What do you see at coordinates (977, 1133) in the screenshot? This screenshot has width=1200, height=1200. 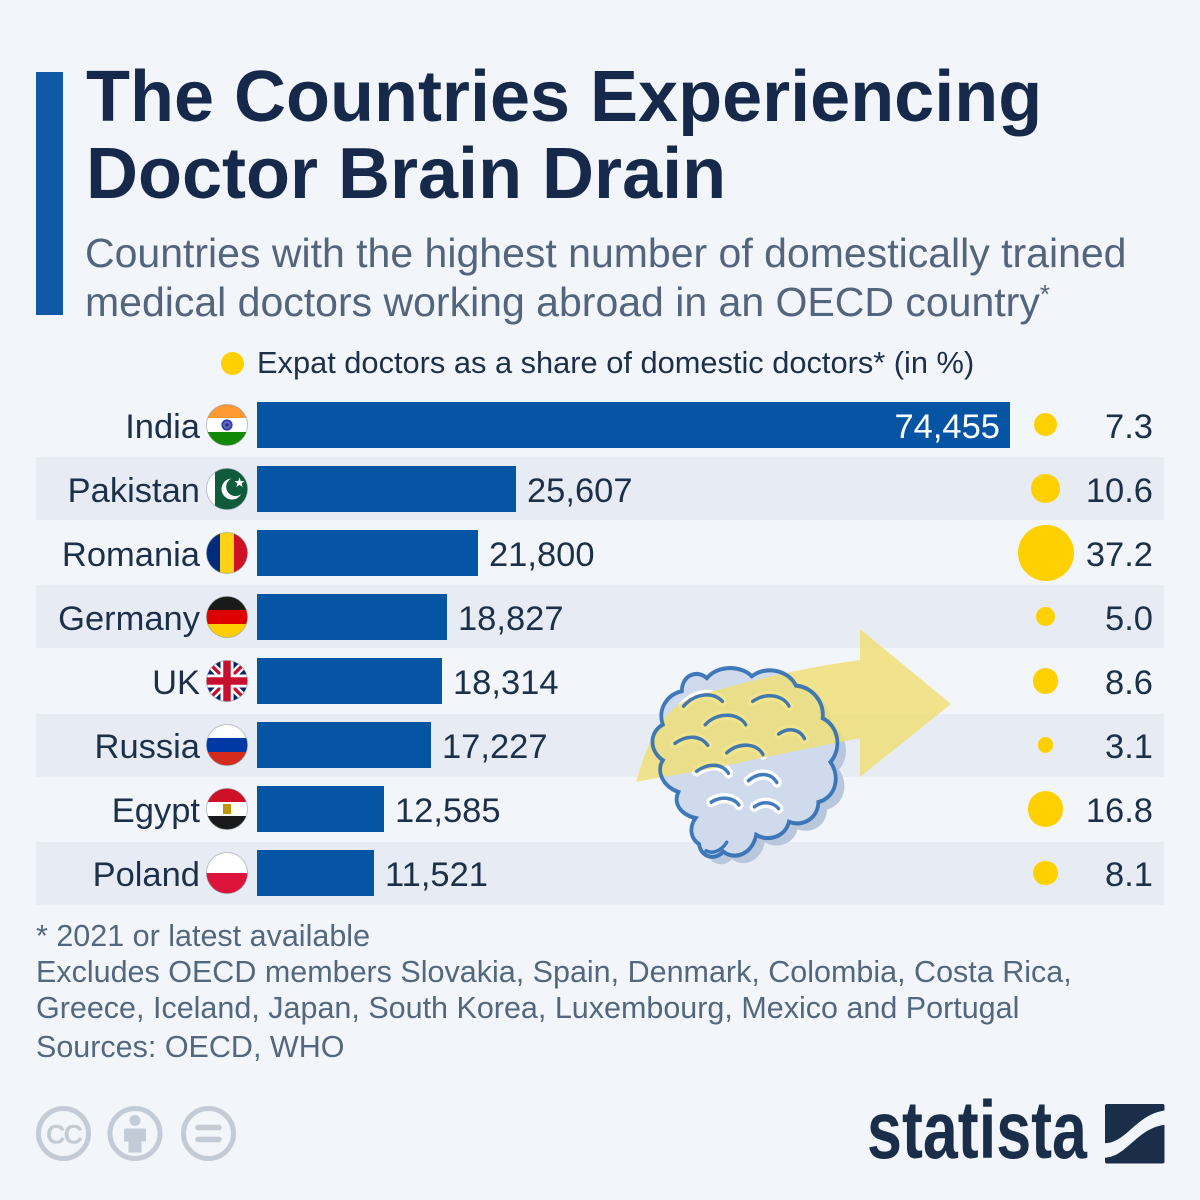 I see `svg-text: statista` at bounding box center [977, 1133].